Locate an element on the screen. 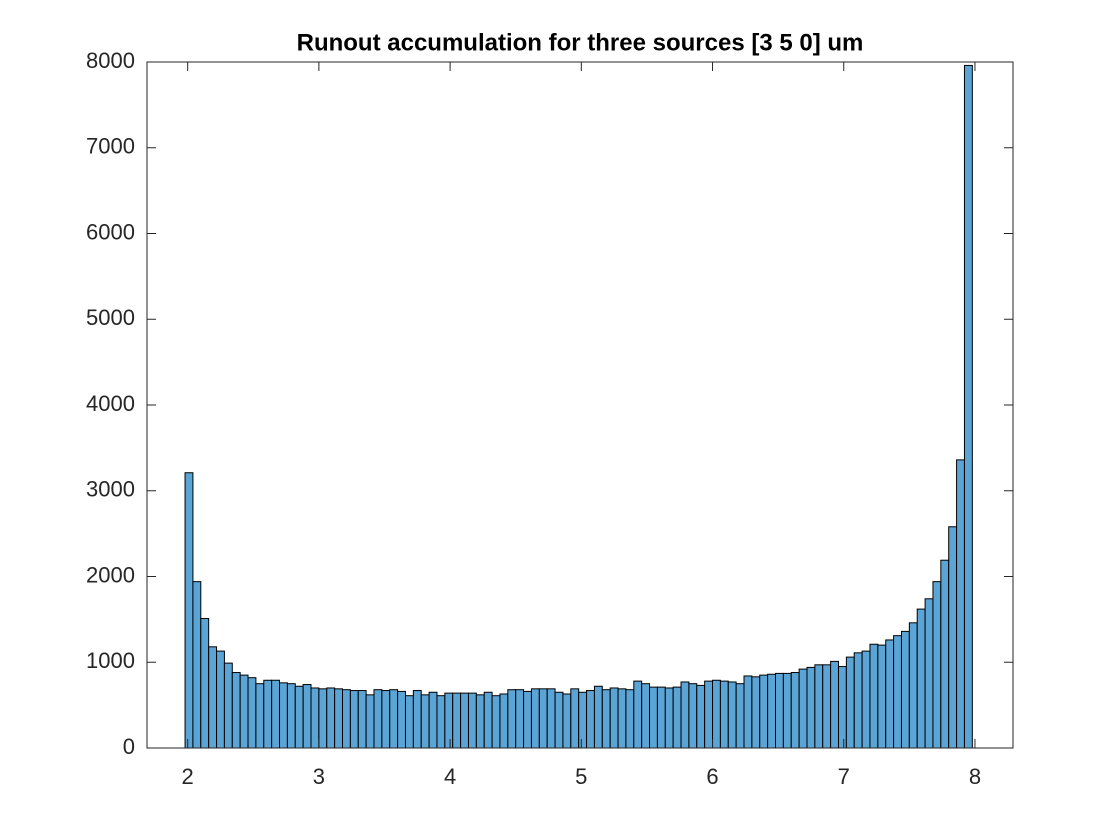  x-tick-label: 6 is located at coordinates (712, 776).